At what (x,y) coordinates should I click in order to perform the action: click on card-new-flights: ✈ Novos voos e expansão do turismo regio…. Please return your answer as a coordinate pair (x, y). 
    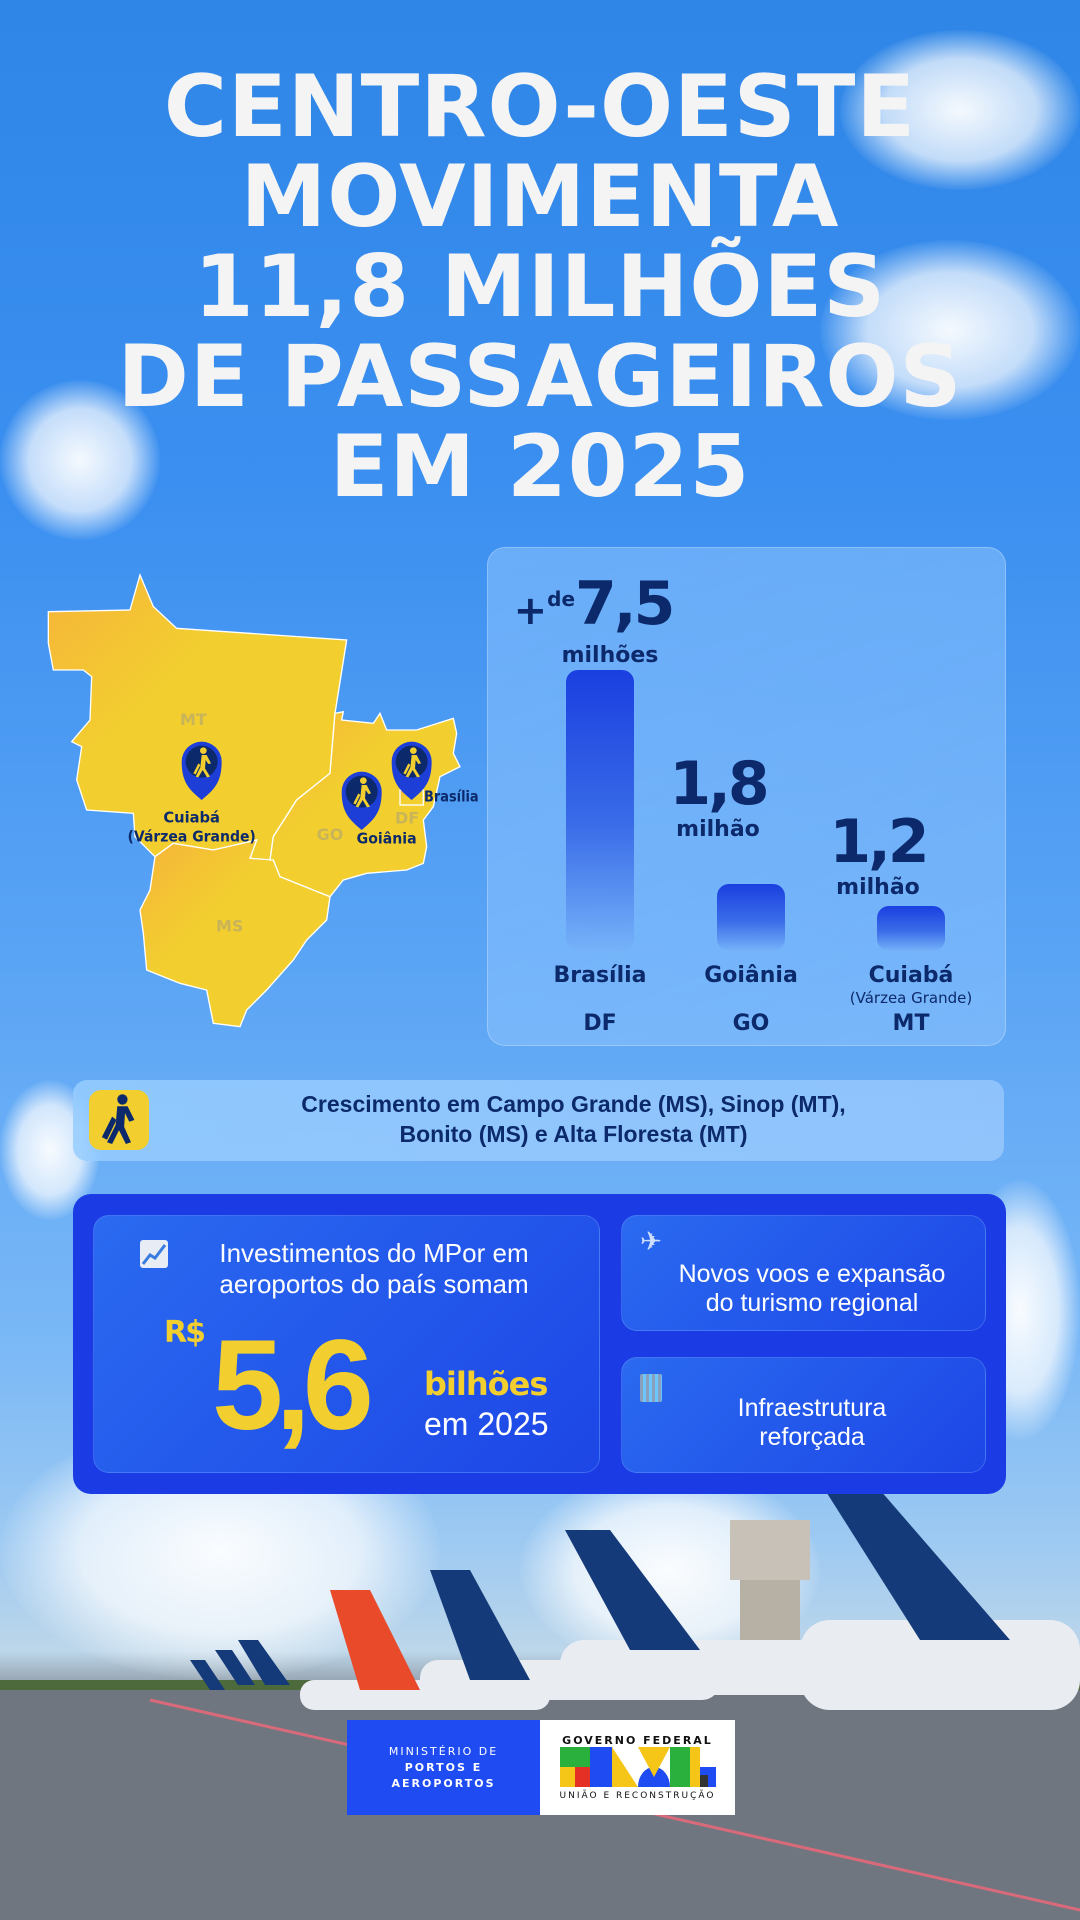
    Looking at the image, I should click on (803, 1273).